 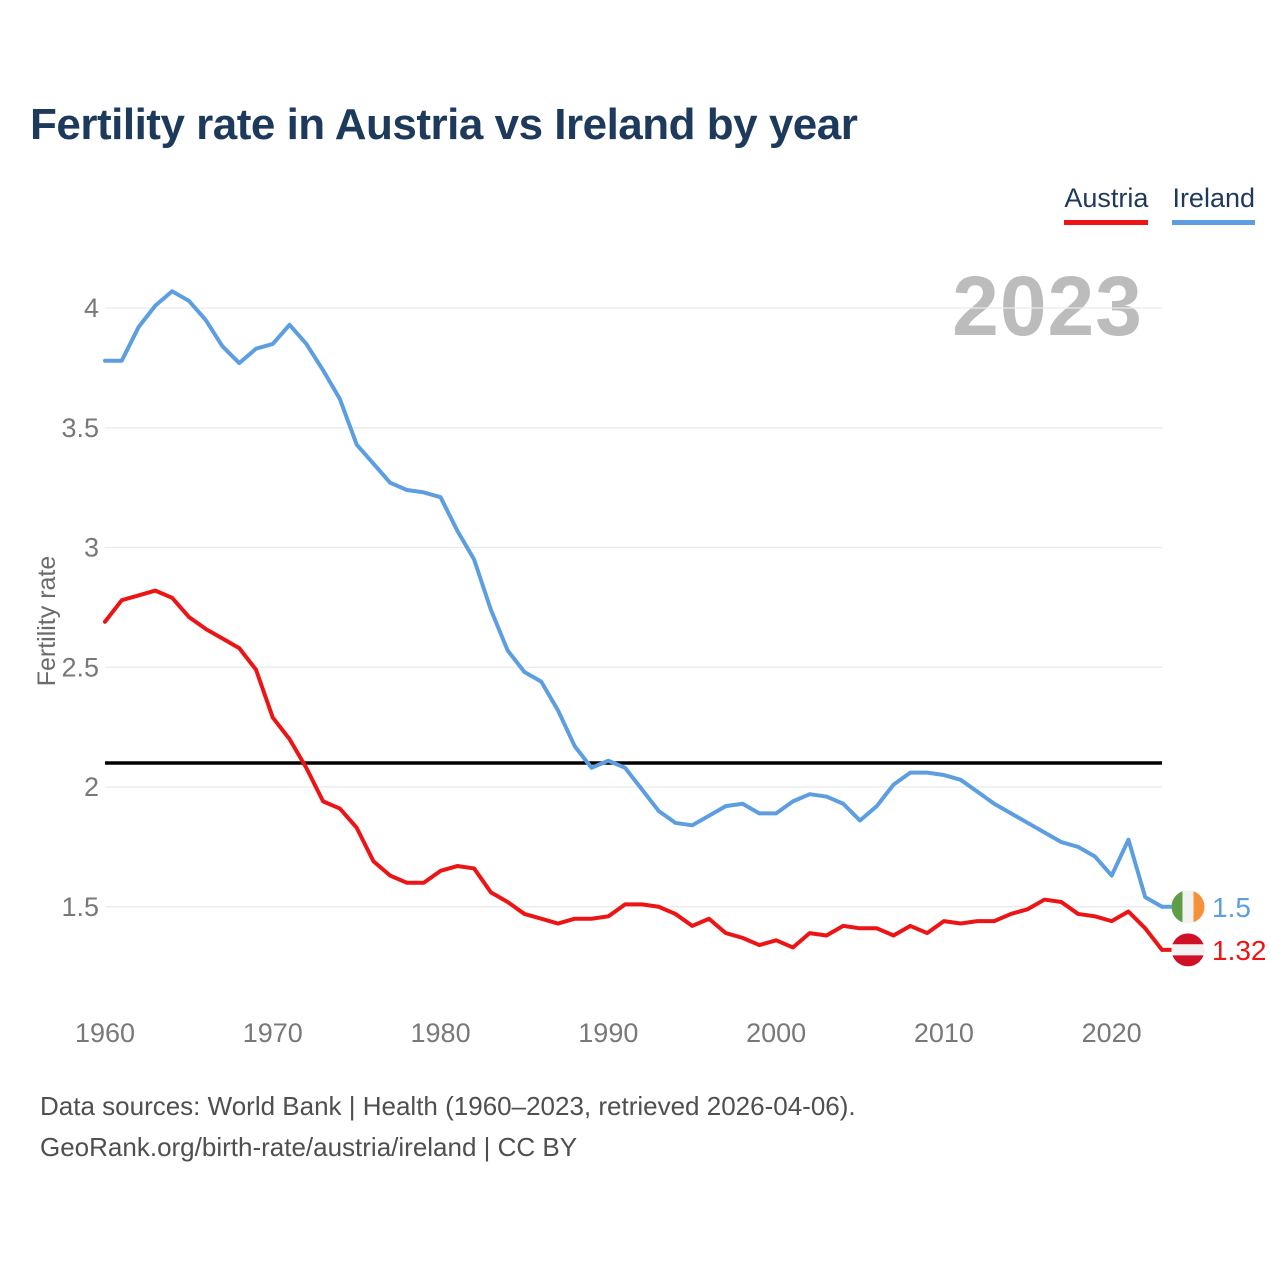 What do you see at coordinates (80, 428) in the screenshot?
I see `y-tick-label: 3.5` at bounding box center [80, 428].